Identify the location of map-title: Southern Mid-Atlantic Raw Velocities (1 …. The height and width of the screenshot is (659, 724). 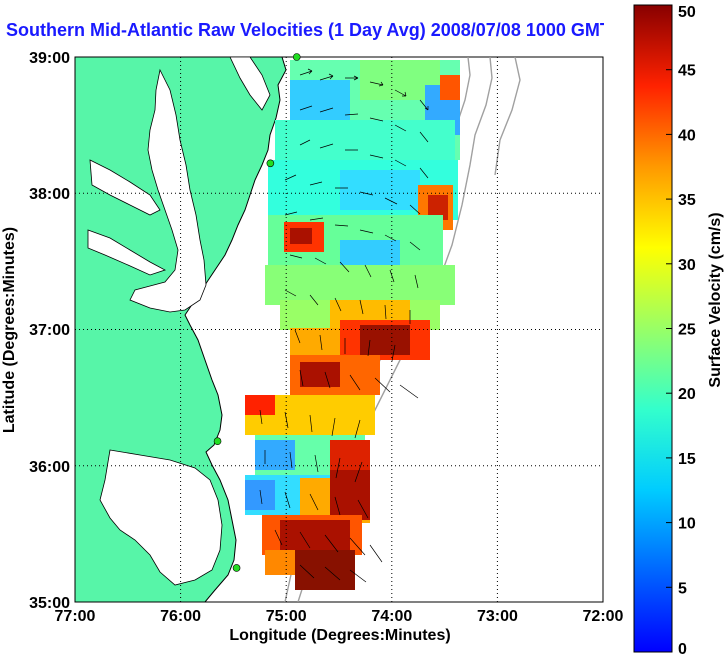
(305, 30).